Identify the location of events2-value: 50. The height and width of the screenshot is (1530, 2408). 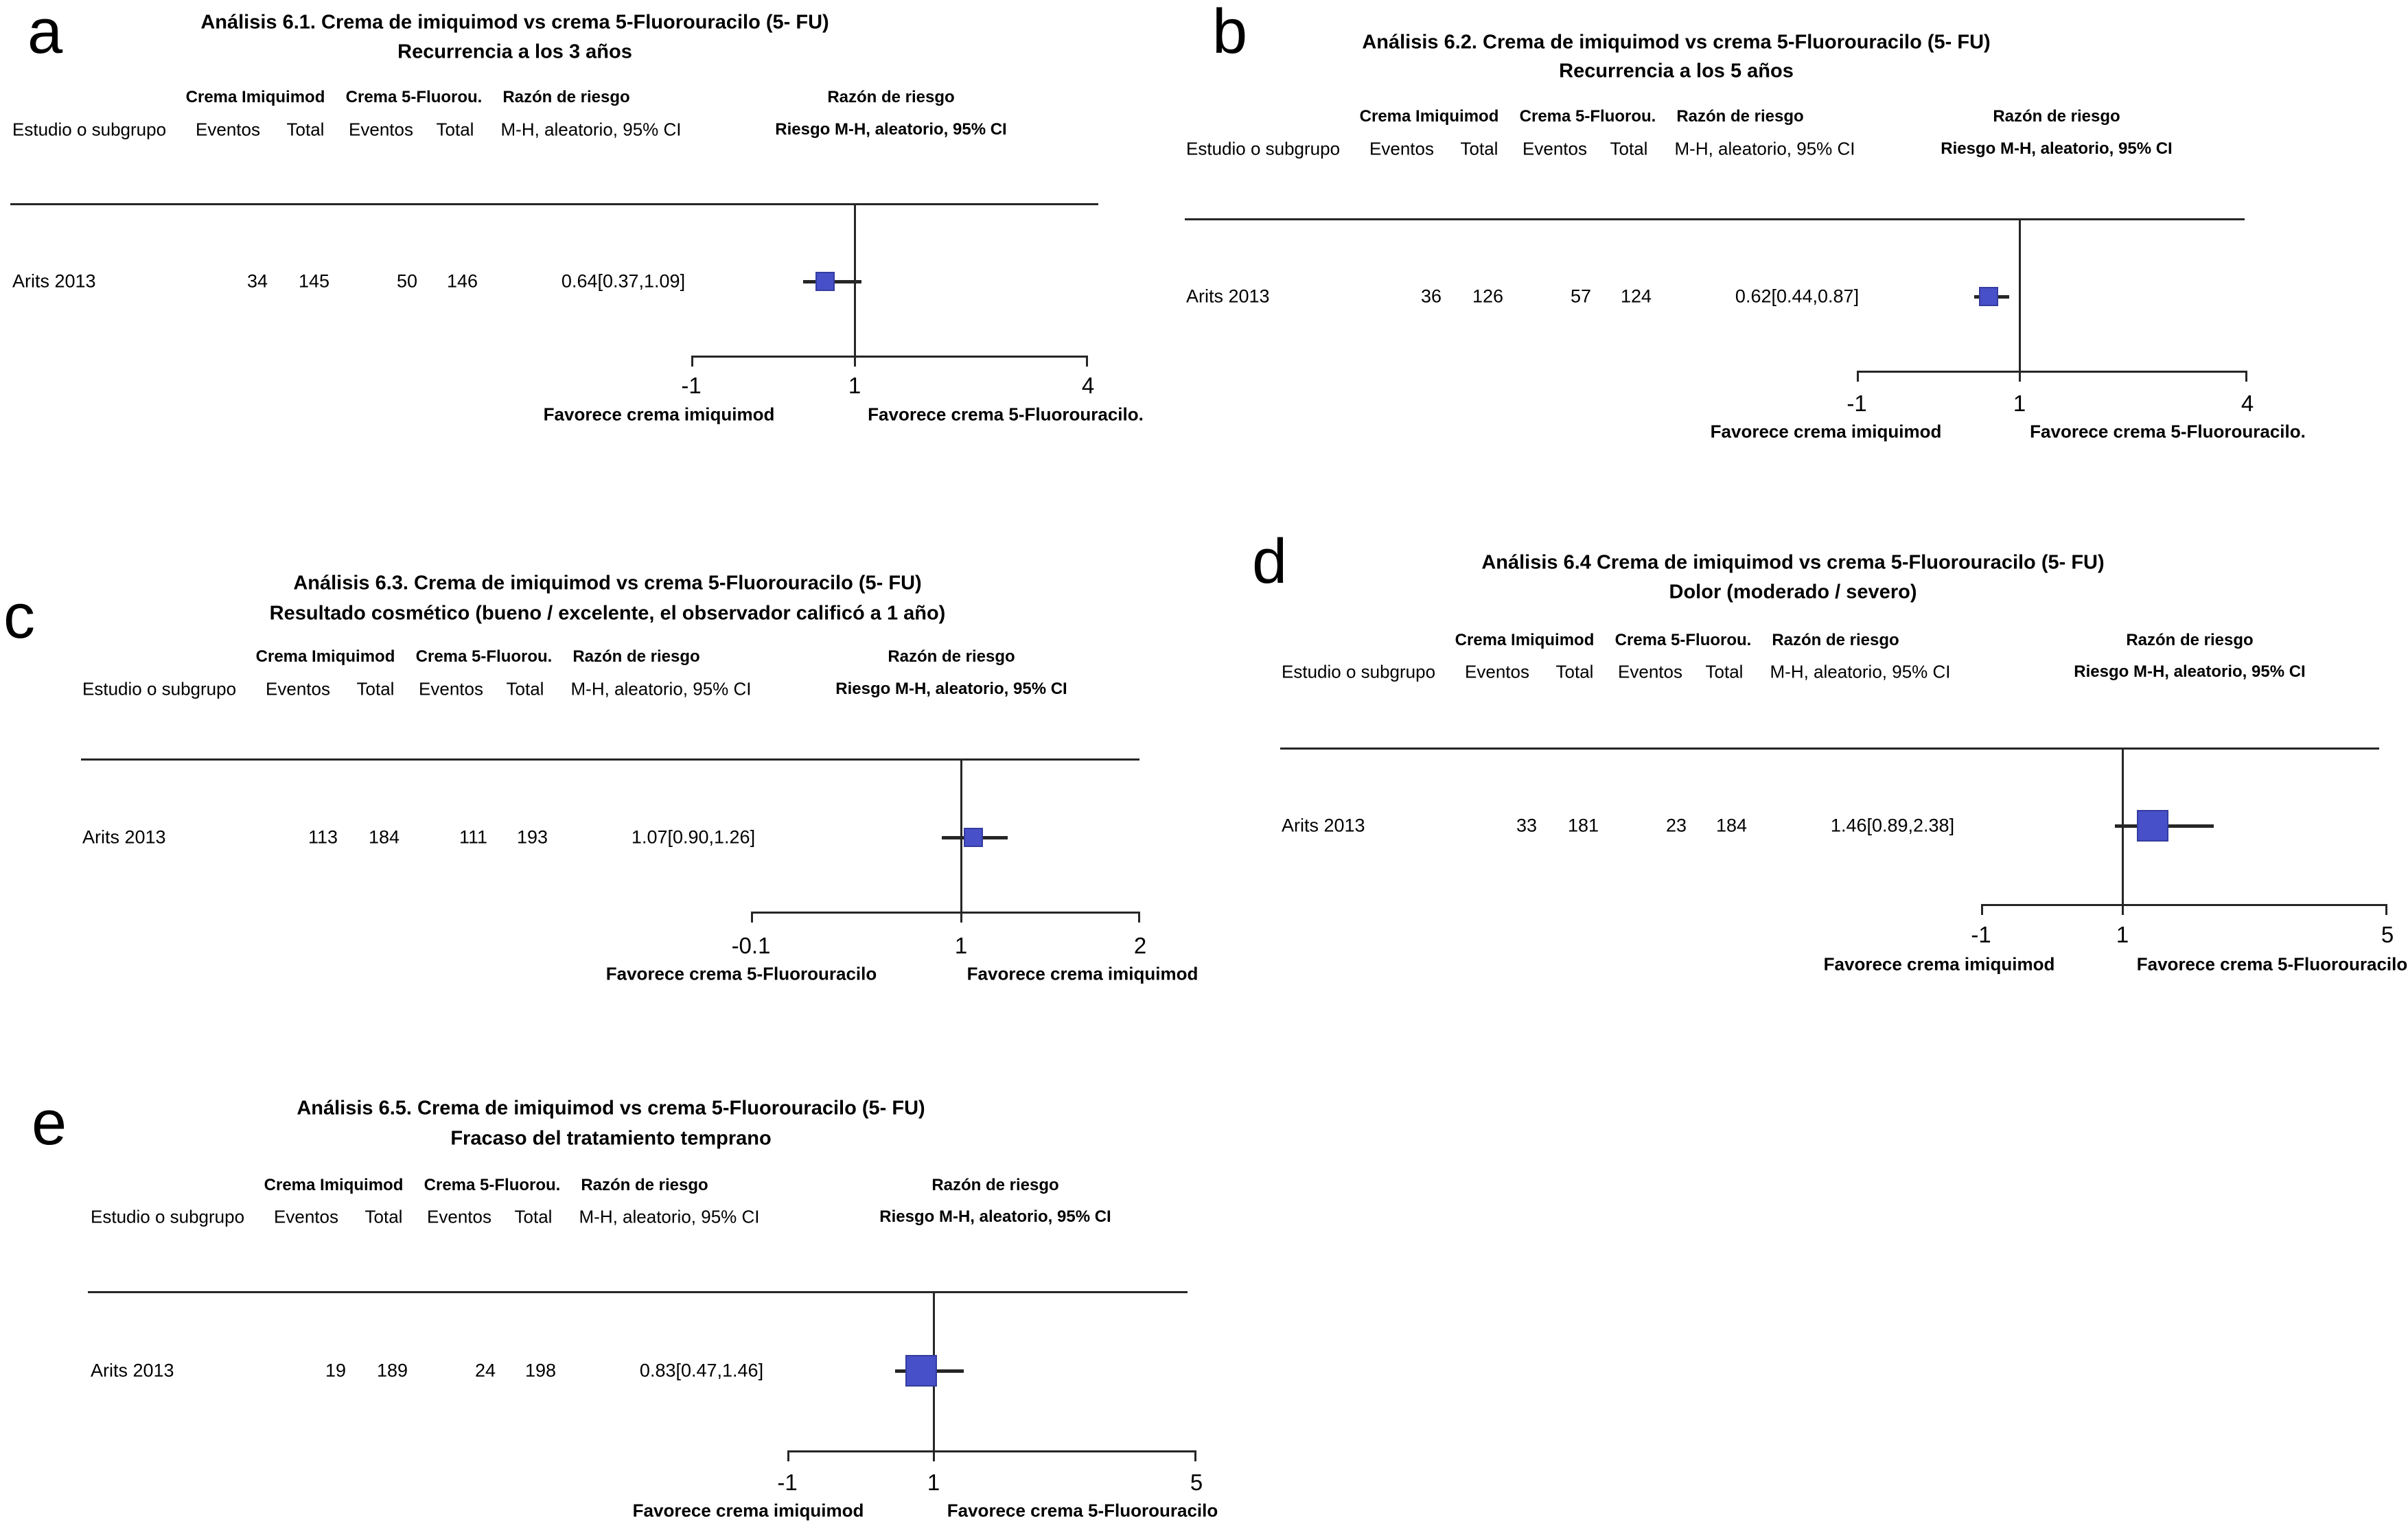
(406, 281).